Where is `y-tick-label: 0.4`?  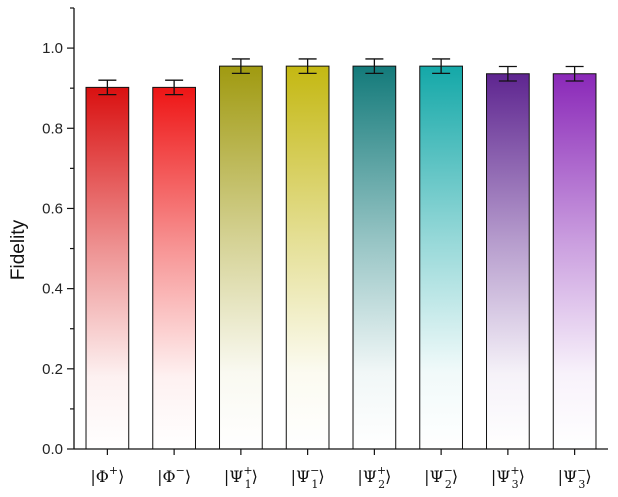 y-tick-label: 0.4 is located at coordinates (52, 289).